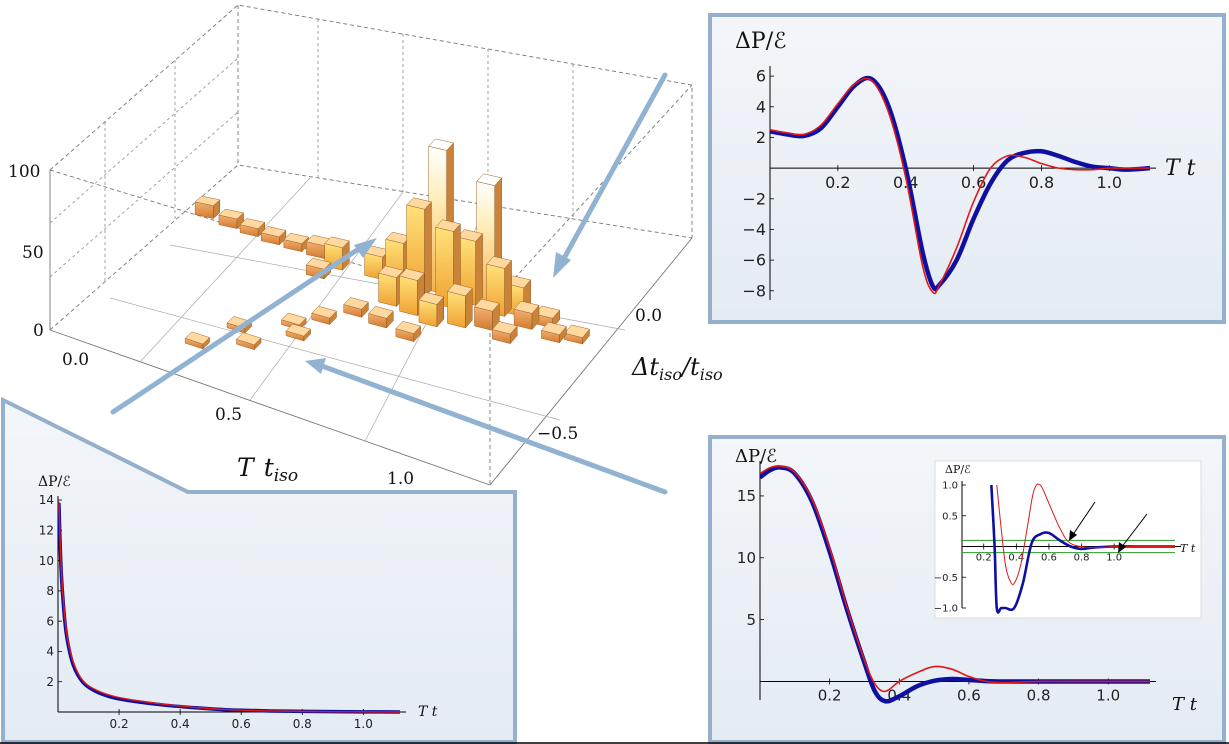  Describe the element at coordinates (746, 496) in the screenshot. I see `y-tick-label: 15` at that location.